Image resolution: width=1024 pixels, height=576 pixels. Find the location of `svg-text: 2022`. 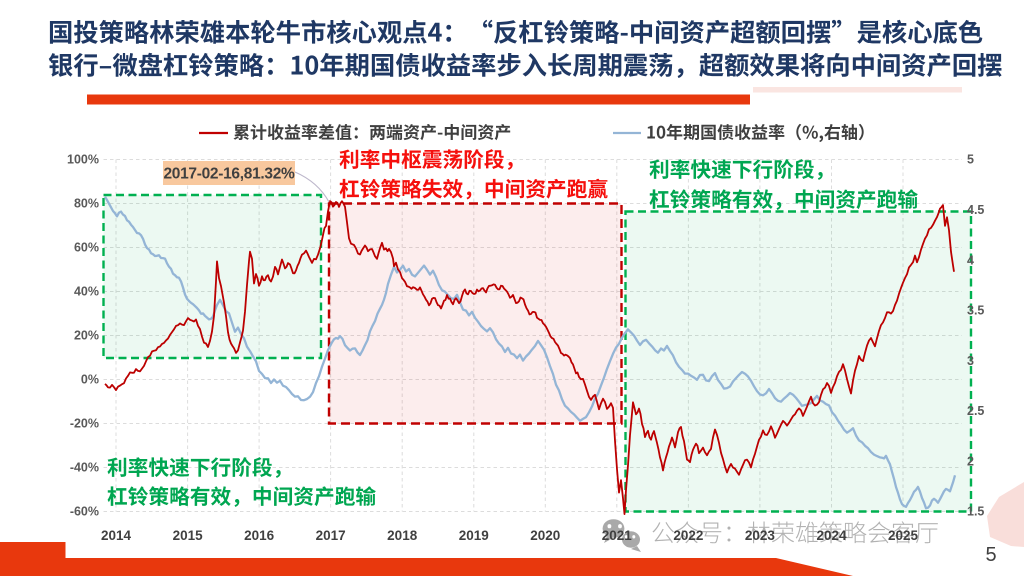

svg-text: 2022 is located at coordinates (688, 535).